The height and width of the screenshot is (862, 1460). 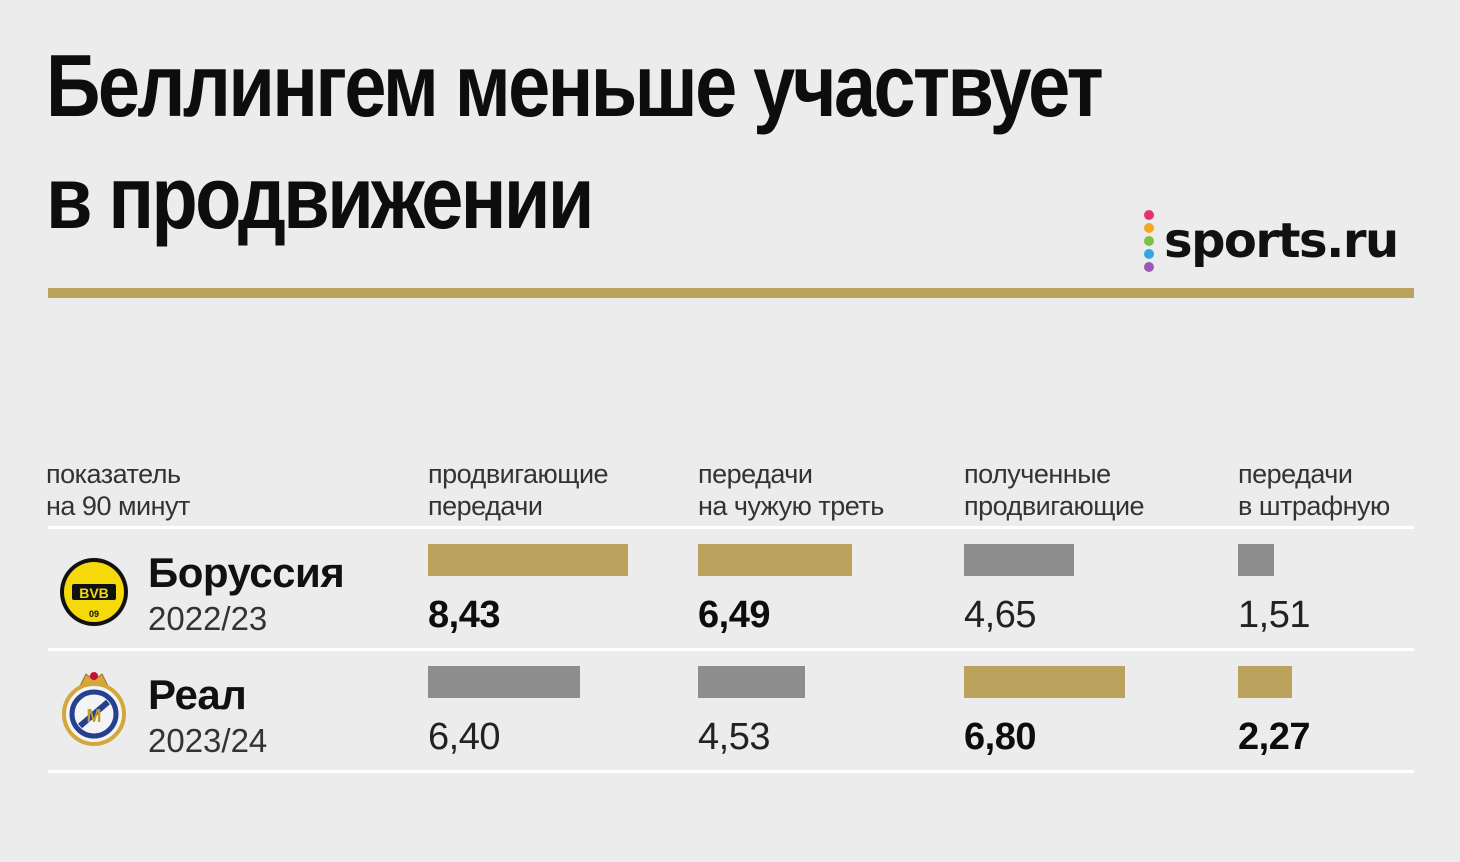 I want to click on column-header: передачи в штрафную, so click(x=1314, y=490).